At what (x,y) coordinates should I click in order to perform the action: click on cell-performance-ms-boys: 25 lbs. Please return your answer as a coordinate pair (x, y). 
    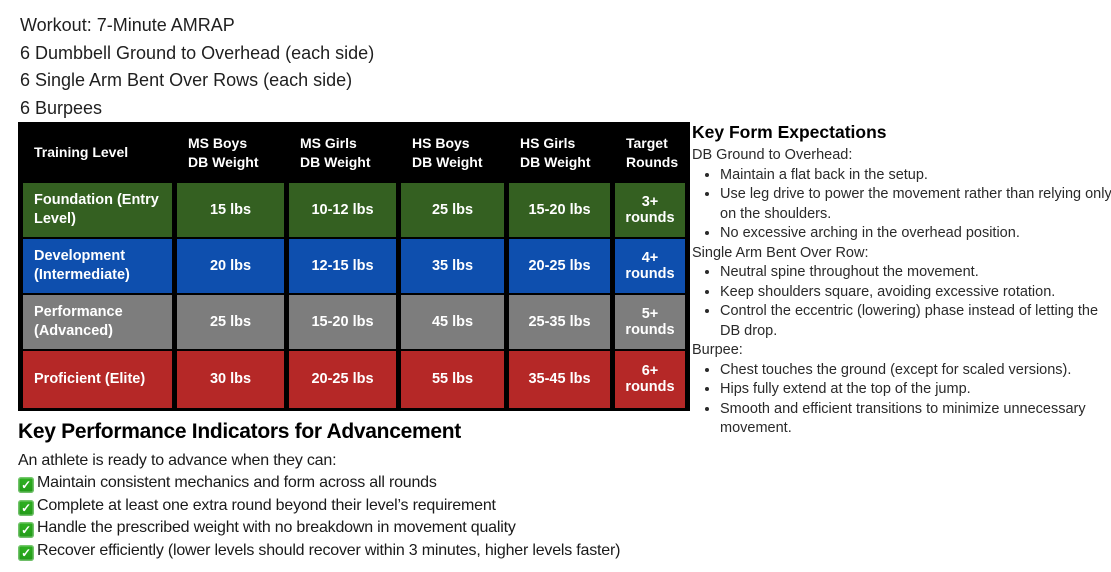
    Looking at the image, I should click on (230, 321).